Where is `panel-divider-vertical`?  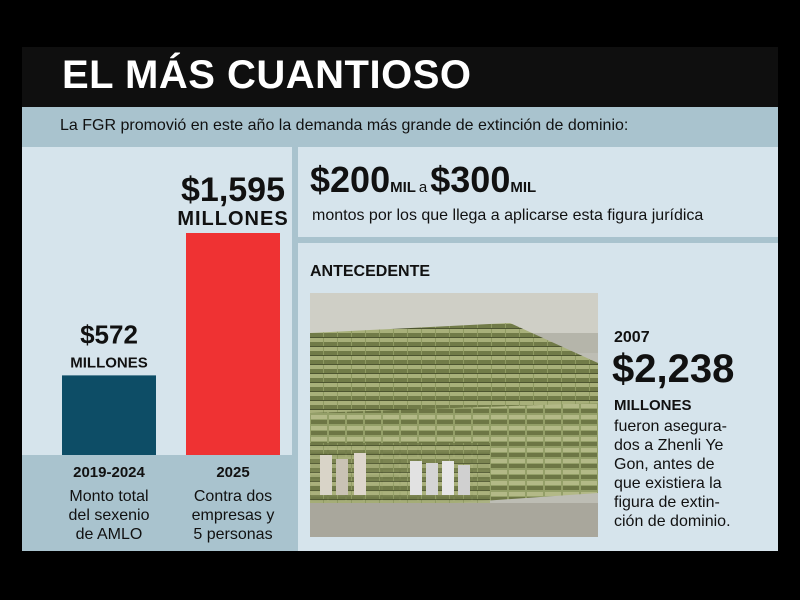 panel-divider-vertical is located at coordinates (295, 349).